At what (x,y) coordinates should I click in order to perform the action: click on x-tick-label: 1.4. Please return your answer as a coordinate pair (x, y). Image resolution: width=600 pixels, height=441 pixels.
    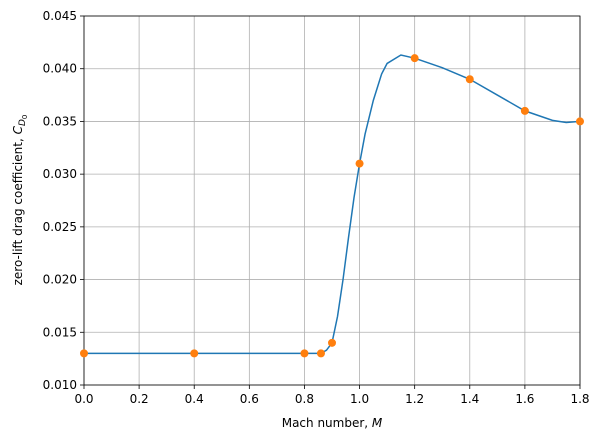
    Looking at the image, I should click on (469, 399).